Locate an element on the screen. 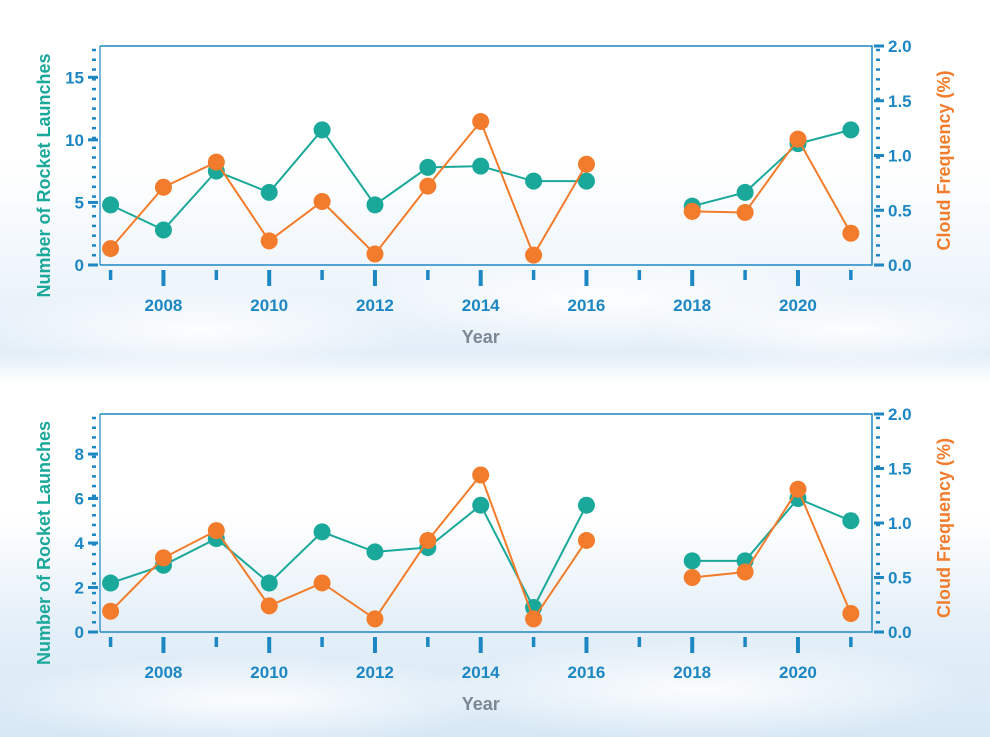 Image resolution: width=990 pixels, height=737 pixels. left-tick-label: 15 is located at coordinates (74, 77).